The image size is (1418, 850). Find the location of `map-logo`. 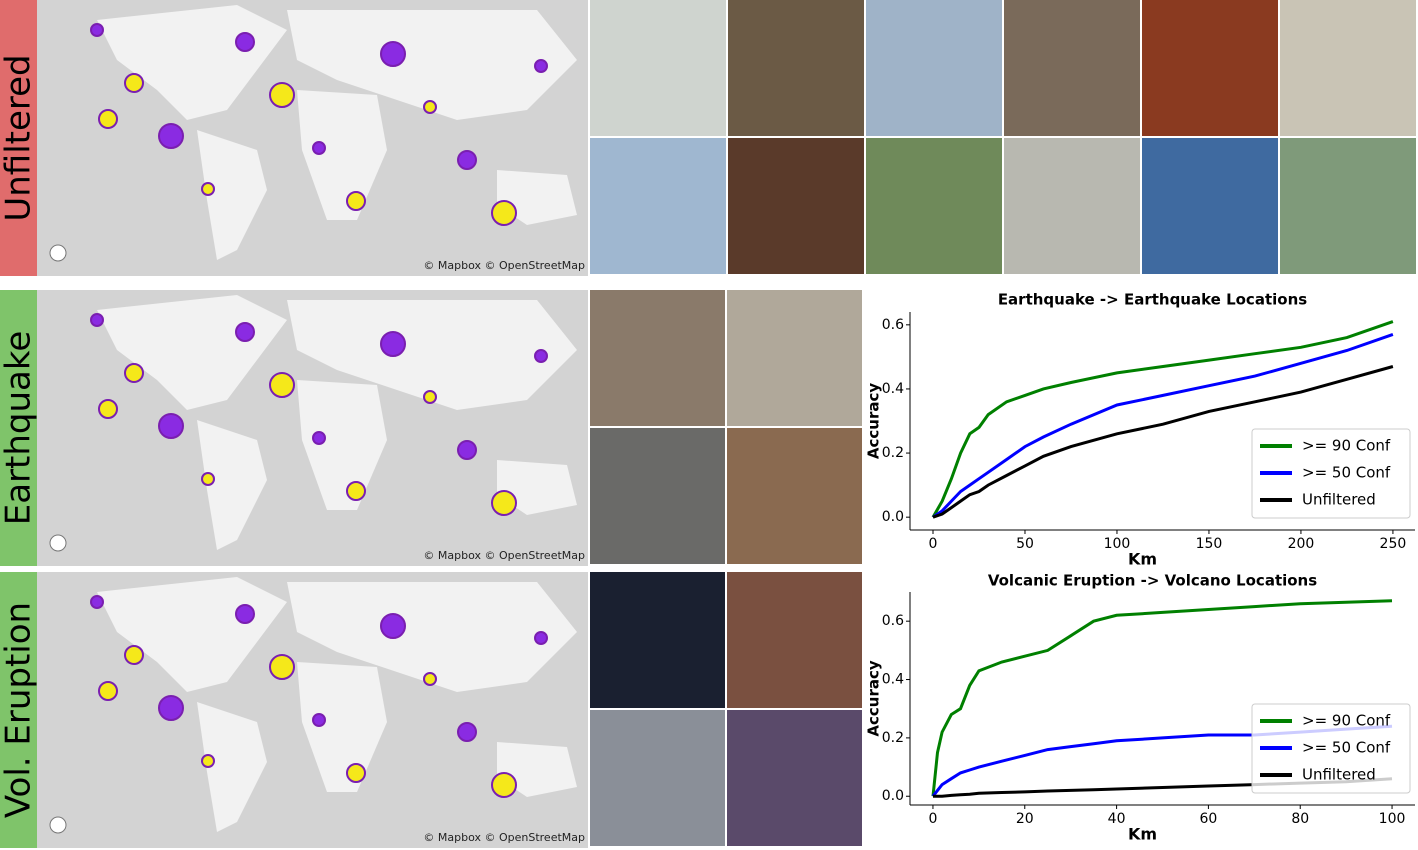

map-logo is located at coordinates (58, 543).